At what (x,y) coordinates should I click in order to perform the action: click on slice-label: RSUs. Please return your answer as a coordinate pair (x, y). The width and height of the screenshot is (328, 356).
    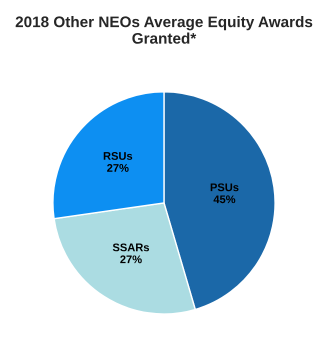
    Looking at the image, I should click on (118, 156).